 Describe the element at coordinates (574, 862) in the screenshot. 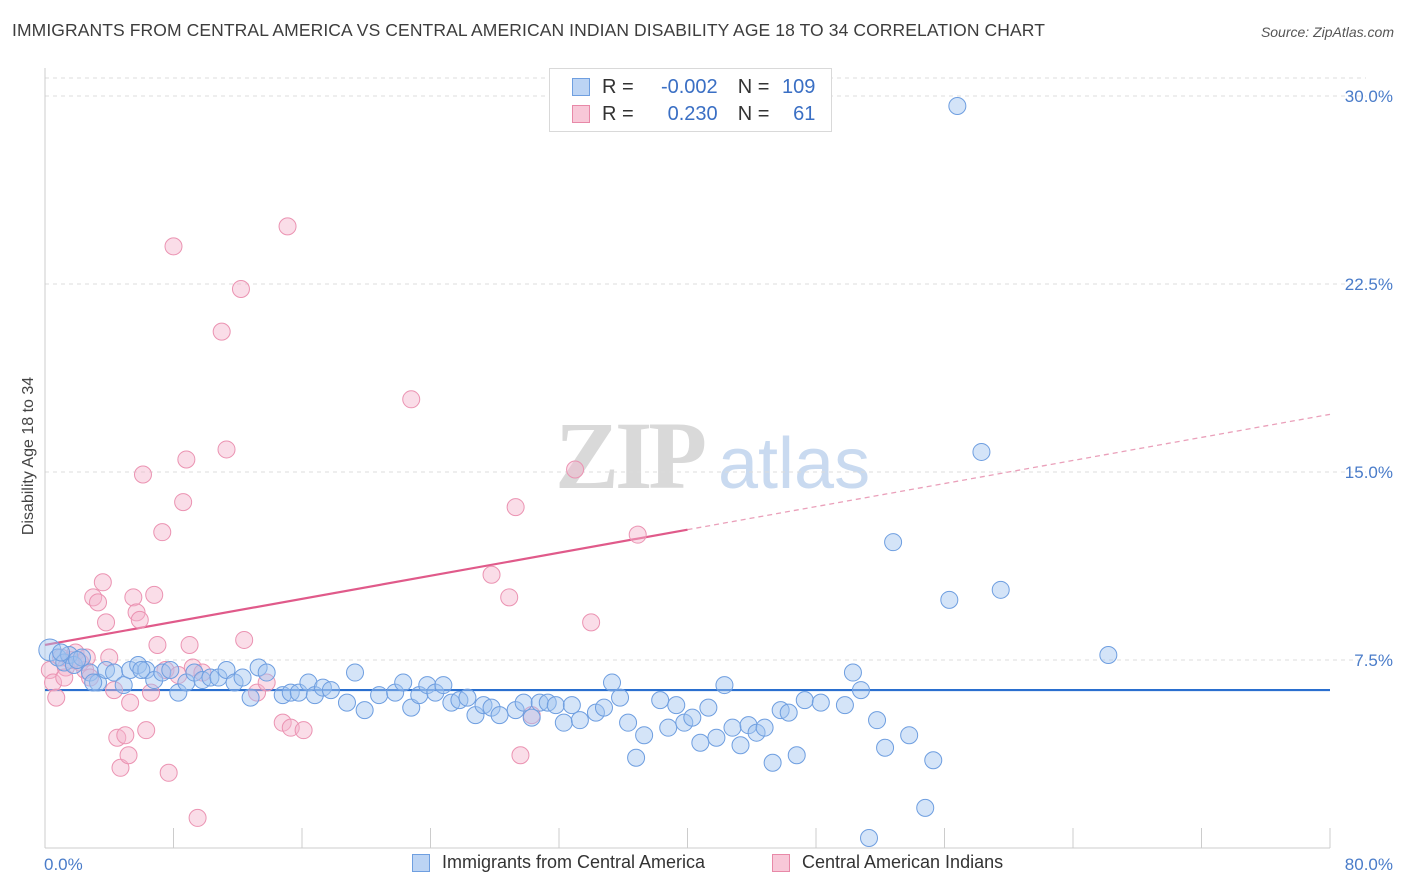

I see `legend-label-immigrants: Immigrants from Central America` at that location.